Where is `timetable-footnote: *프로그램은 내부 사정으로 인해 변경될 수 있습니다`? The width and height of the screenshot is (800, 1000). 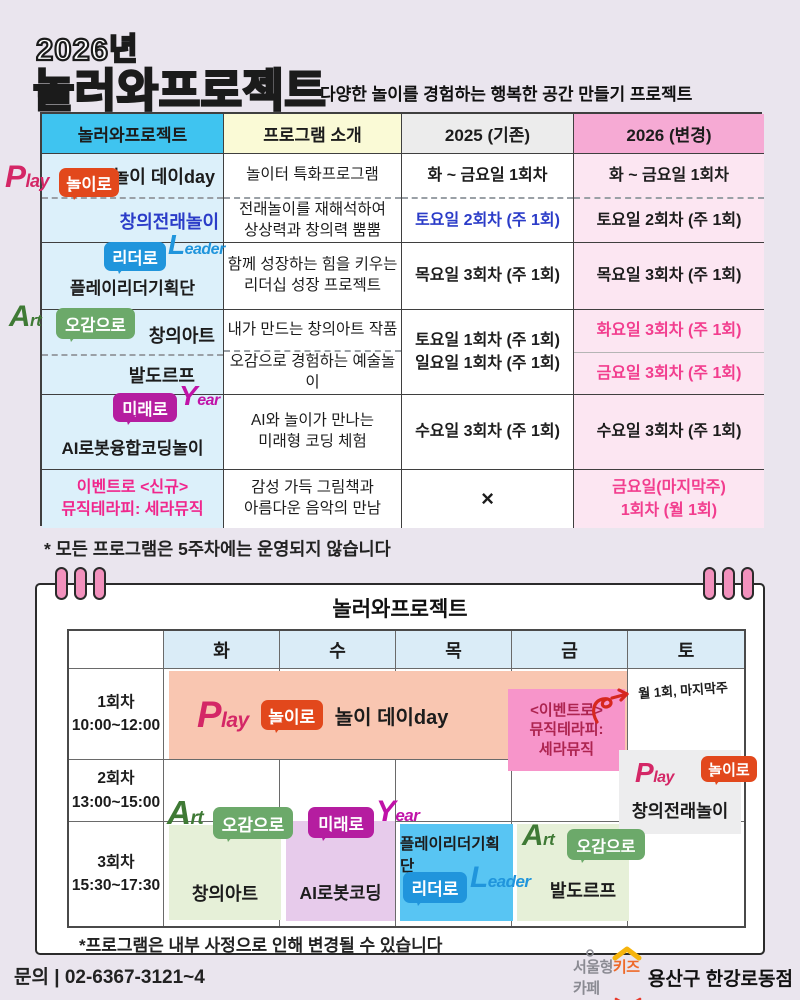
timetable-footnote: *프로그램은 내부 사정으로 인해 변경될 수 있습니다 is located at coordinates (261, 945).